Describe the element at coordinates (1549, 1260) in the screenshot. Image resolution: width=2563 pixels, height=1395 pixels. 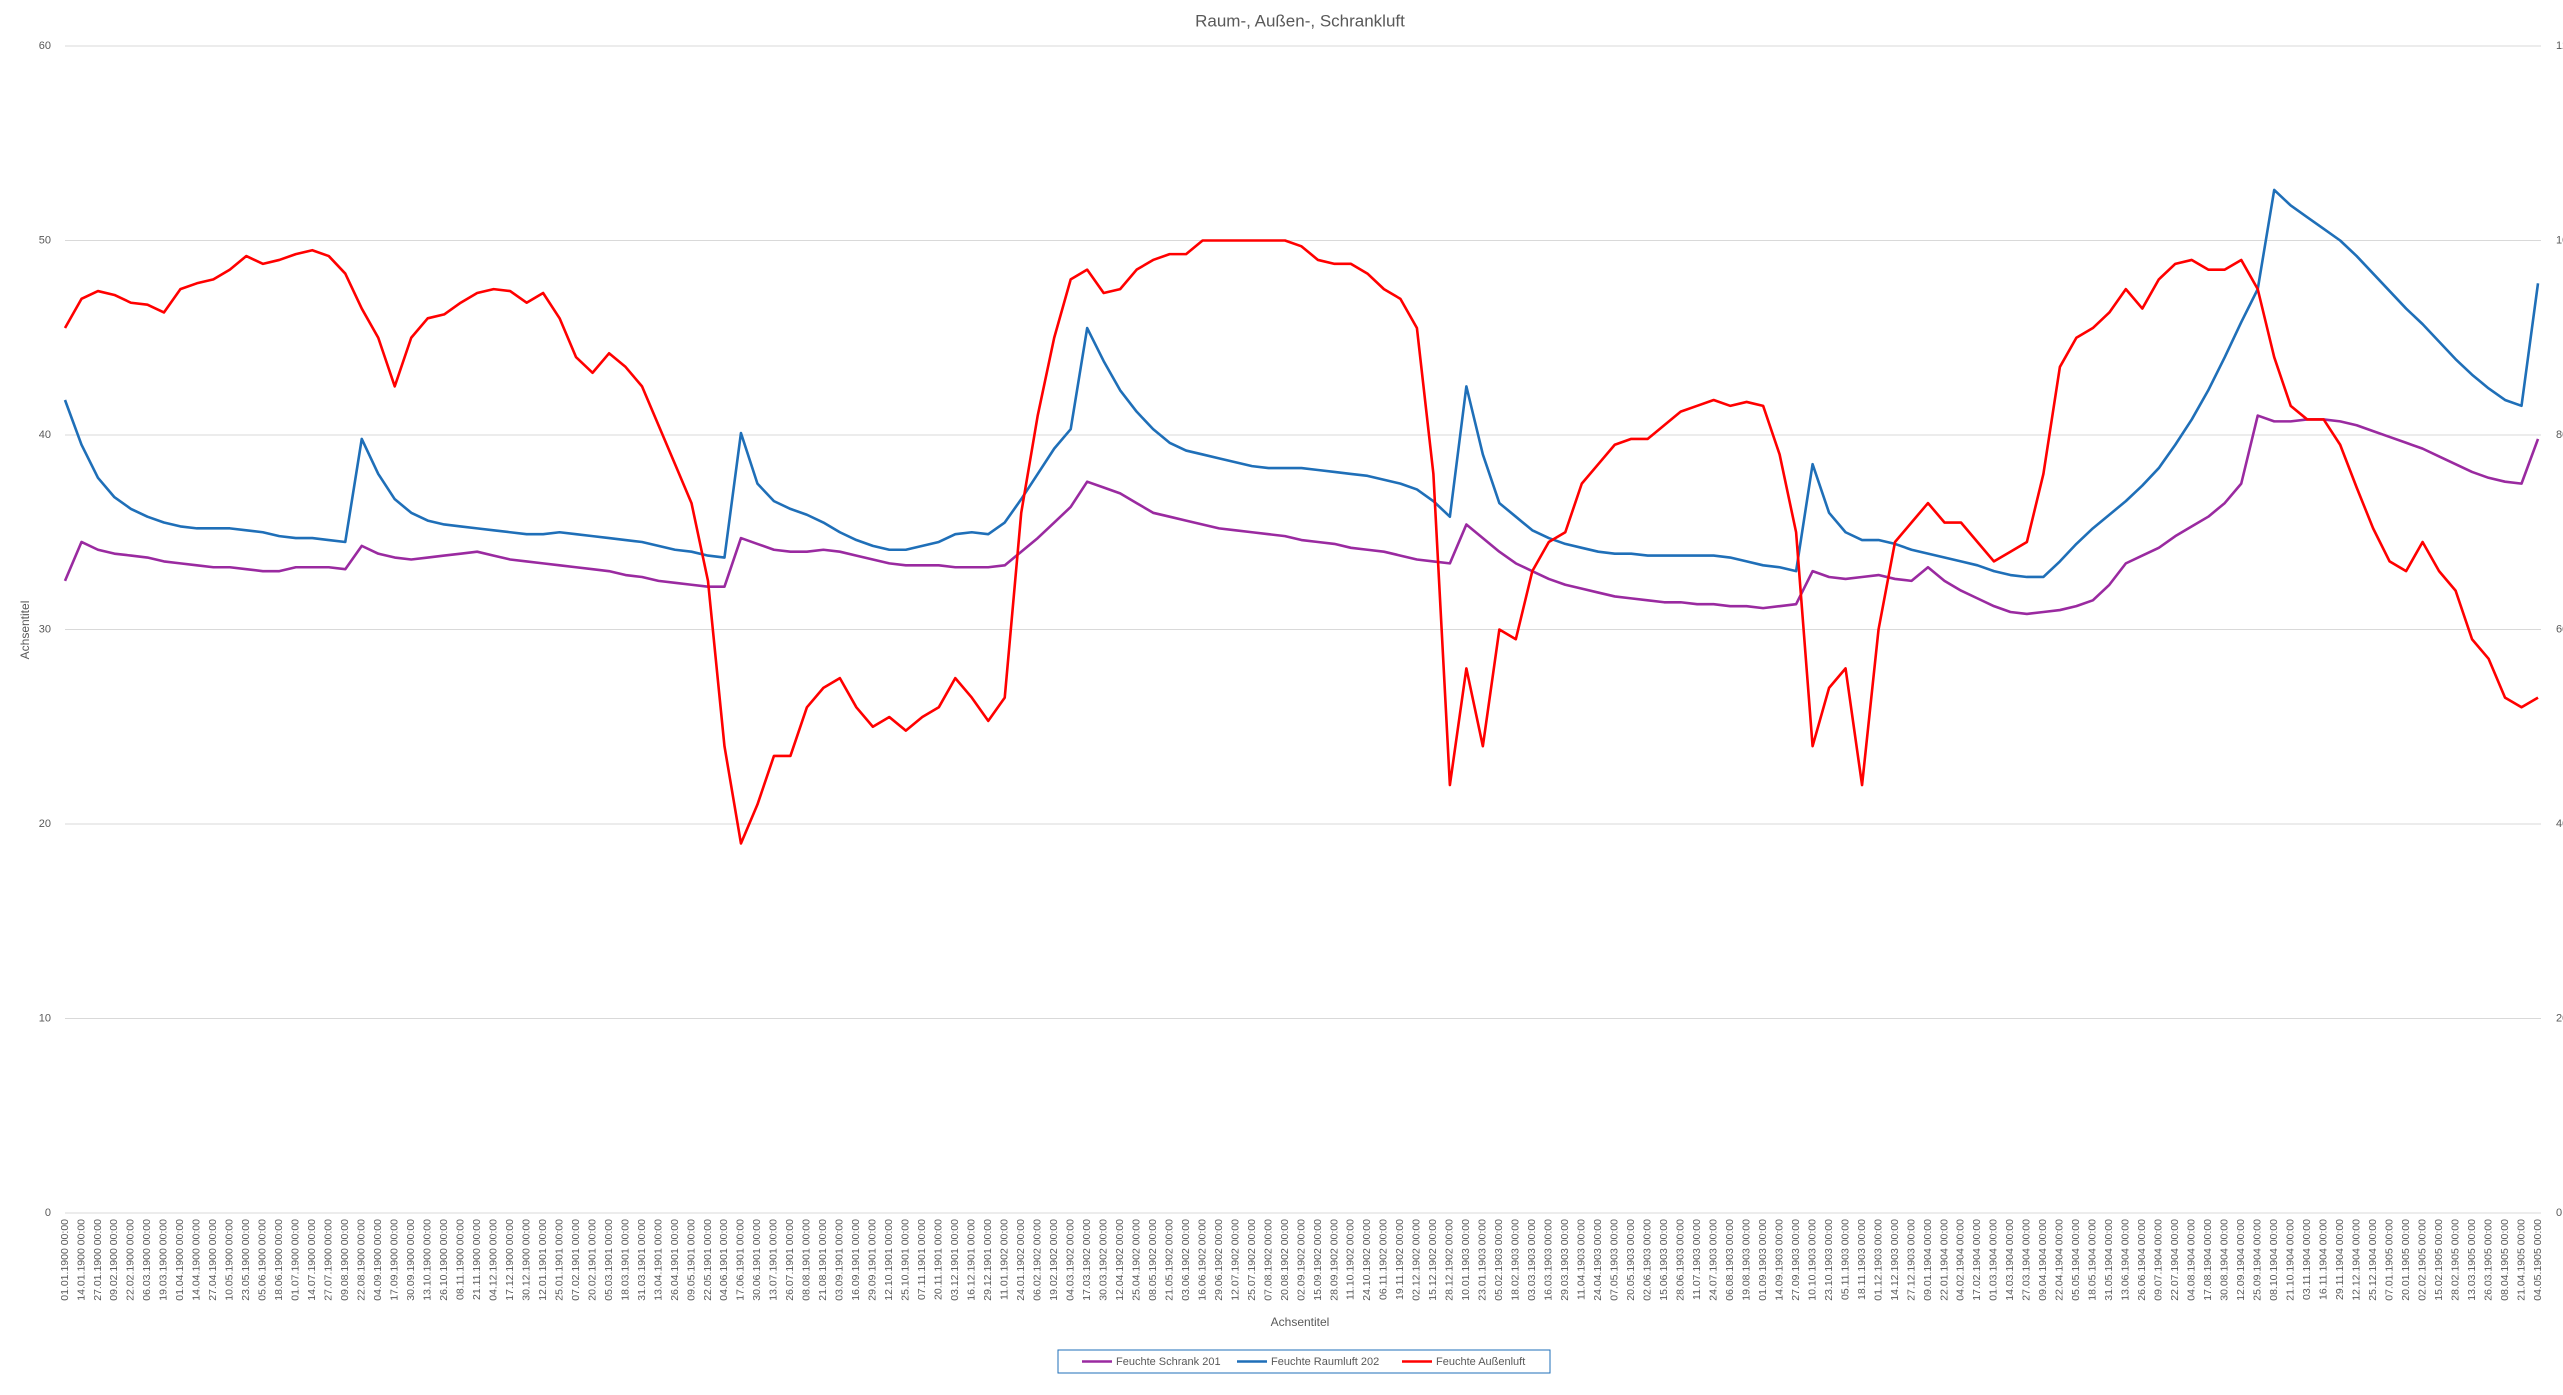
I see `x-tick-label: 16.03.1903 00:00` at that location.